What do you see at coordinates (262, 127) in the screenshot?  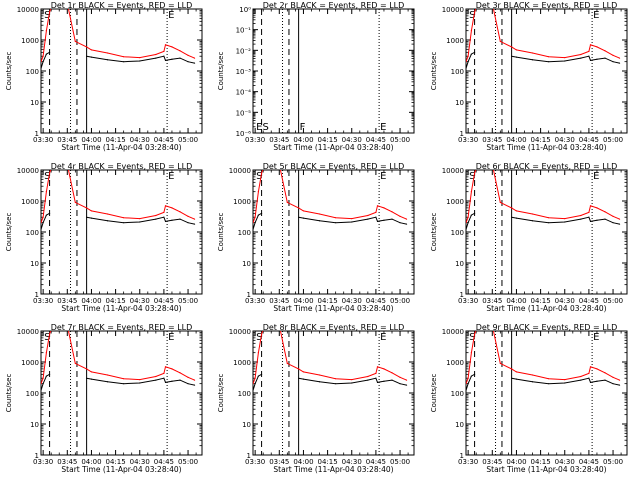 I see `marker-label: ES` at bounding box center [262, 127].